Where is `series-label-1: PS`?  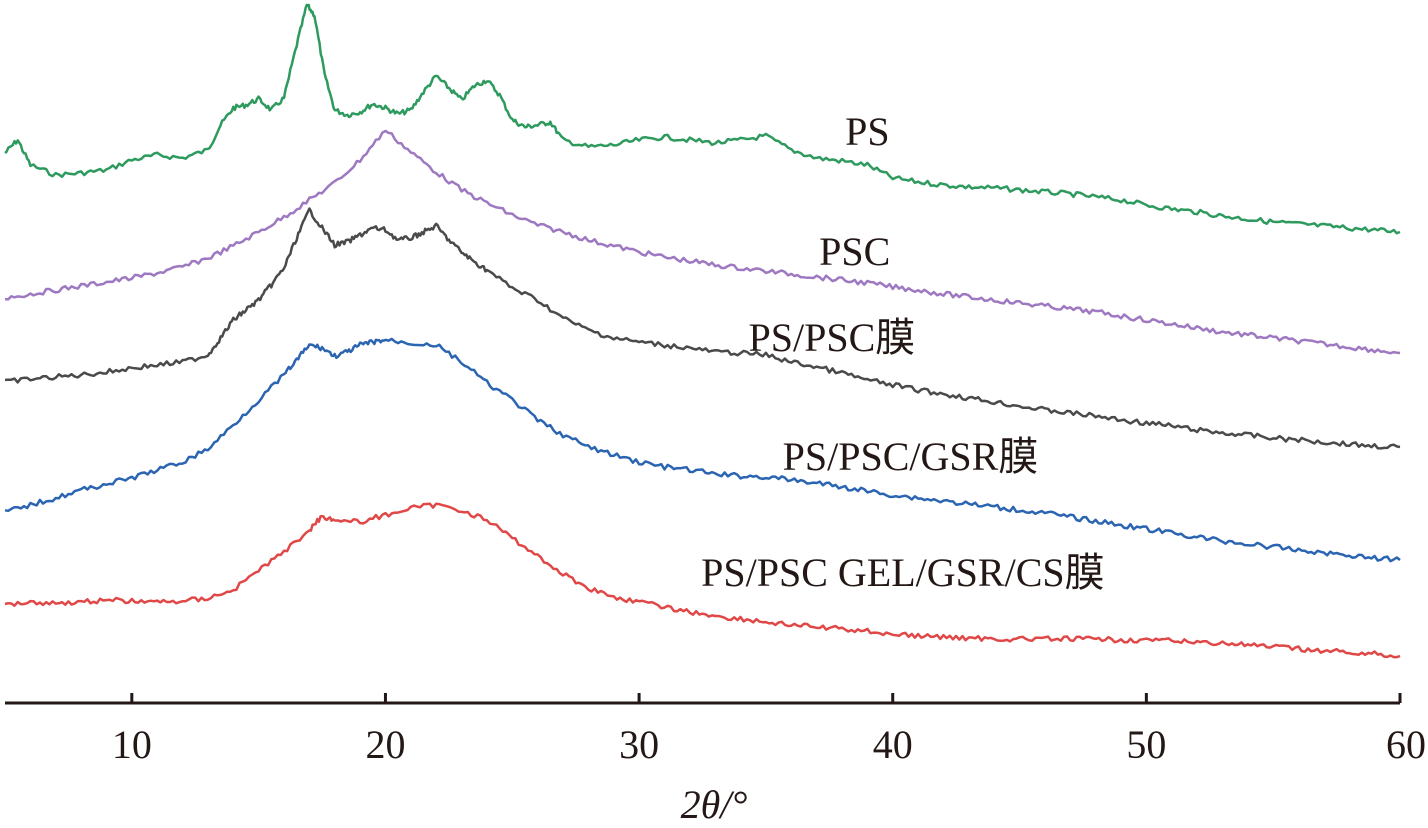 series-label-1: PS is located at coordinates (867, 131).